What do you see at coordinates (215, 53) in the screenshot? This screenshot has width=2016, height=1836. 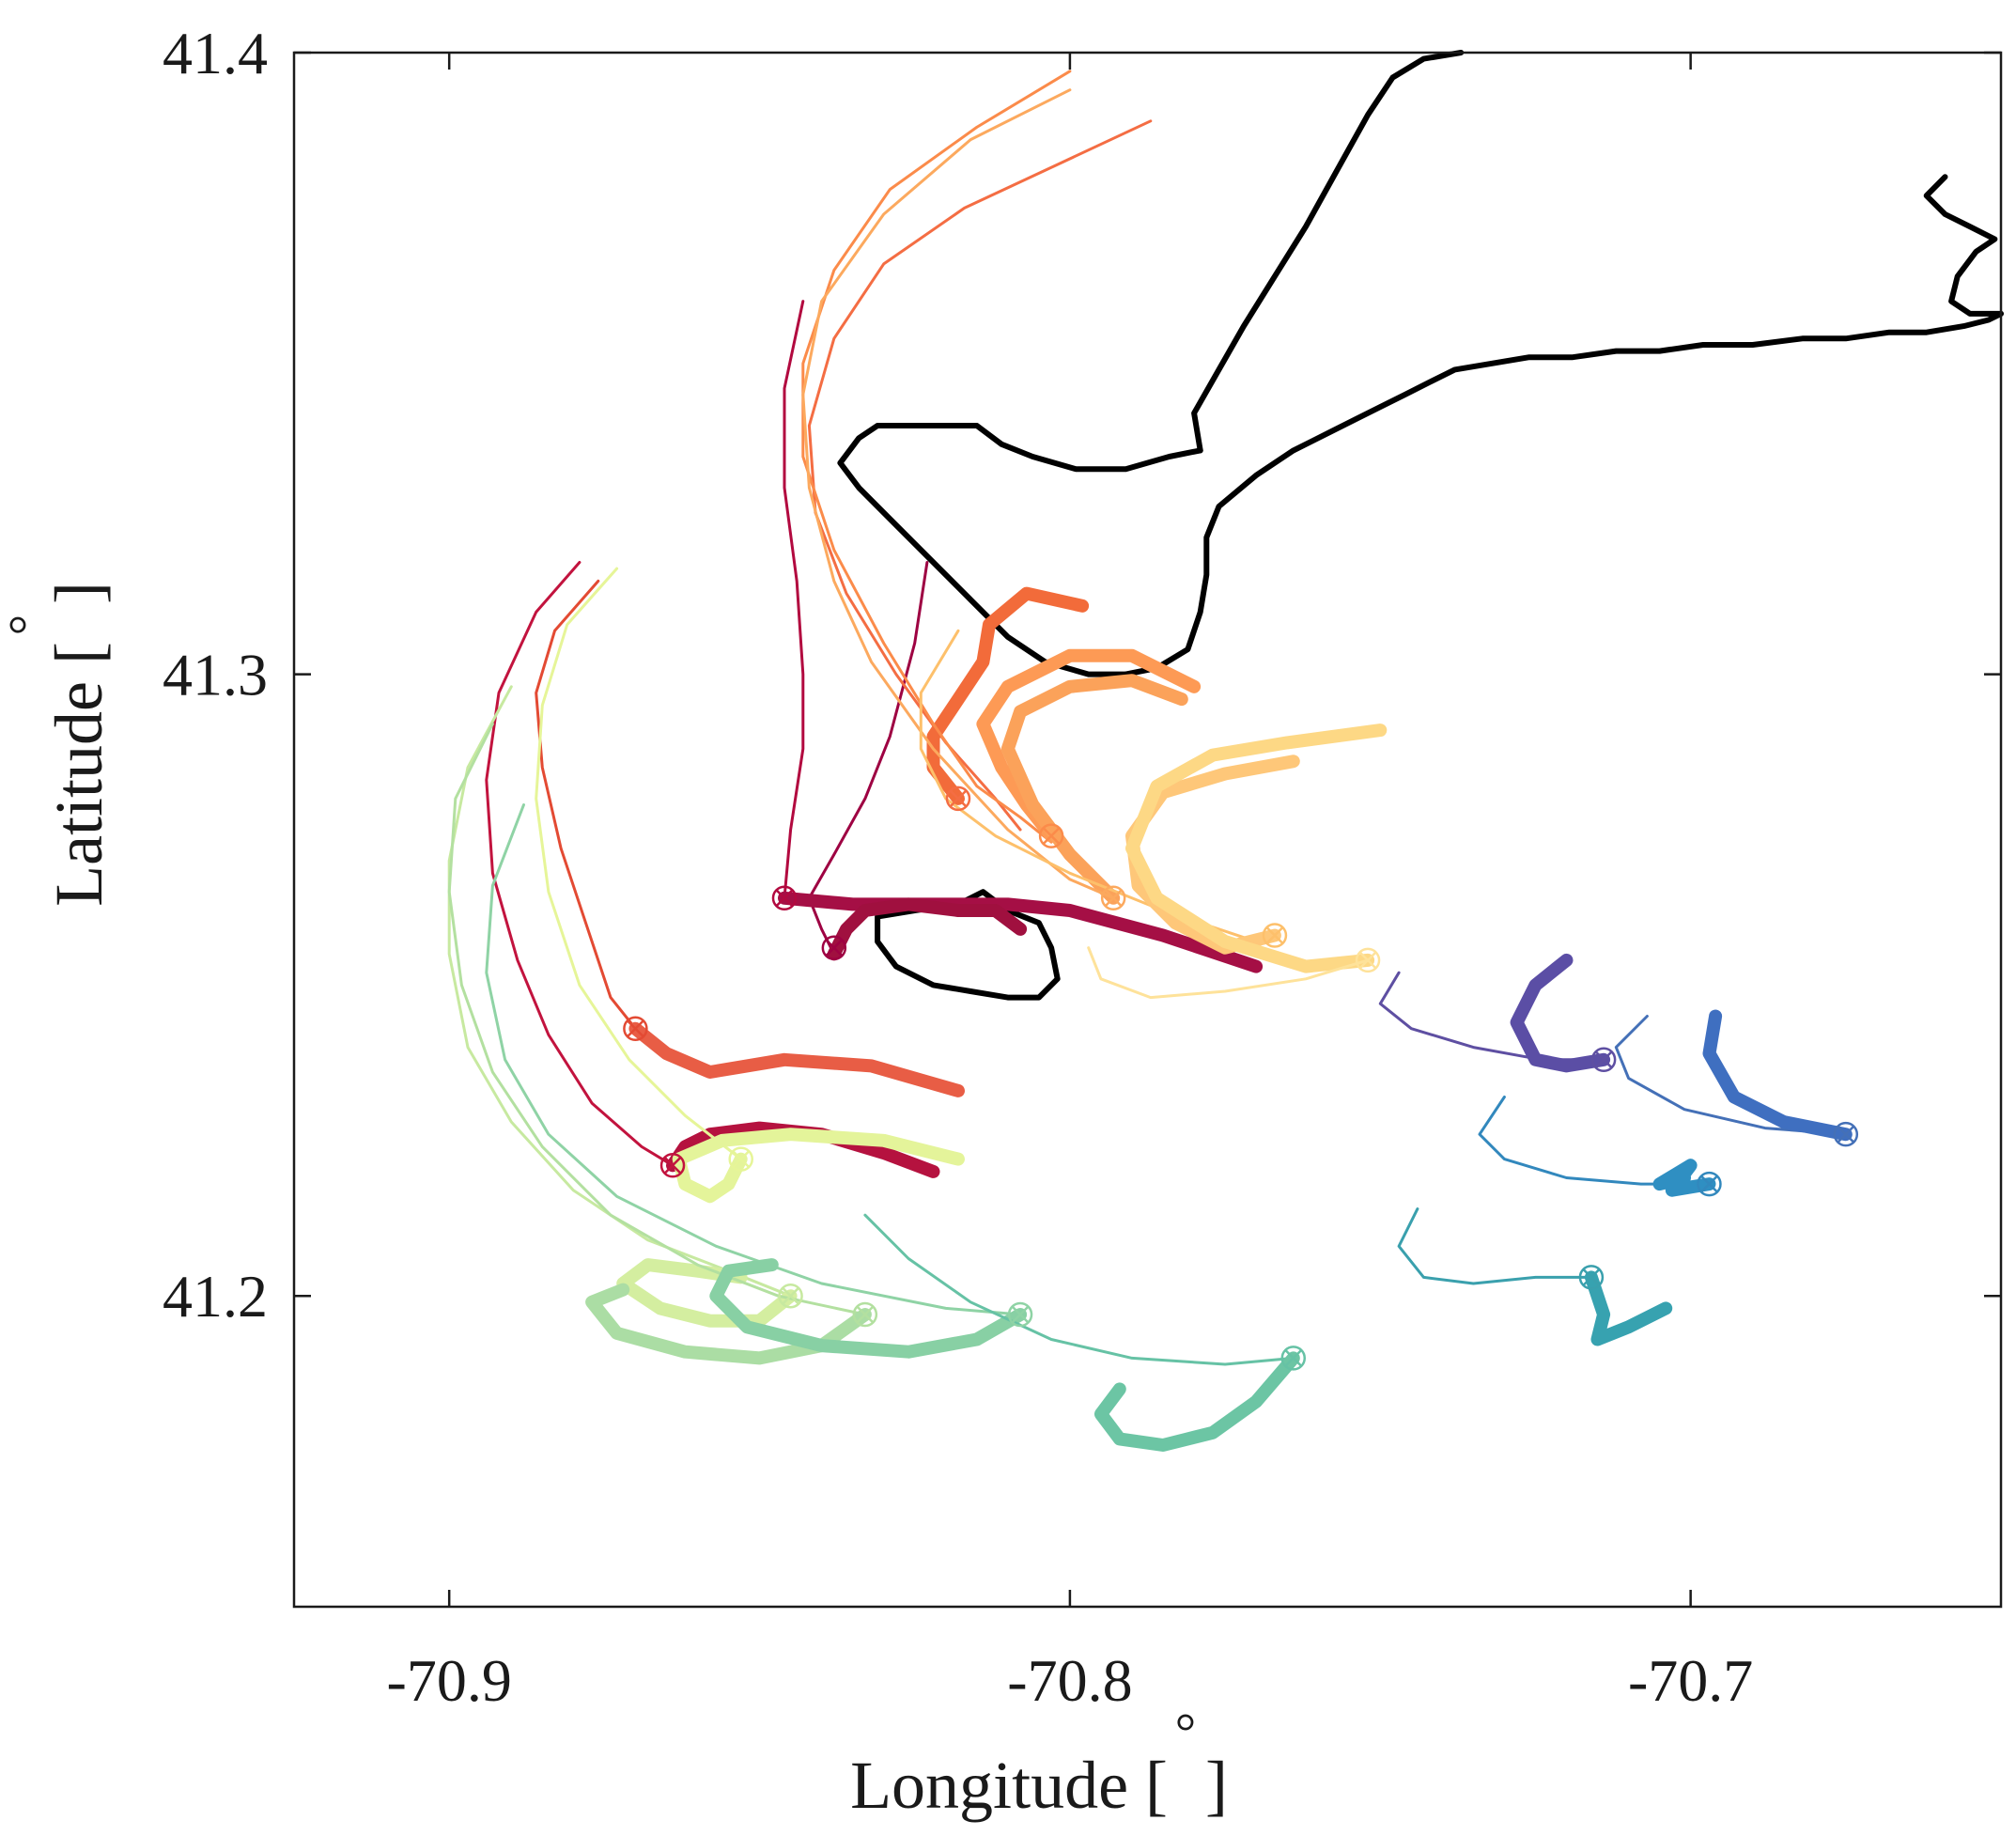 I see `y-tick-label-2: 41.4` at bounding box center [215, 53].